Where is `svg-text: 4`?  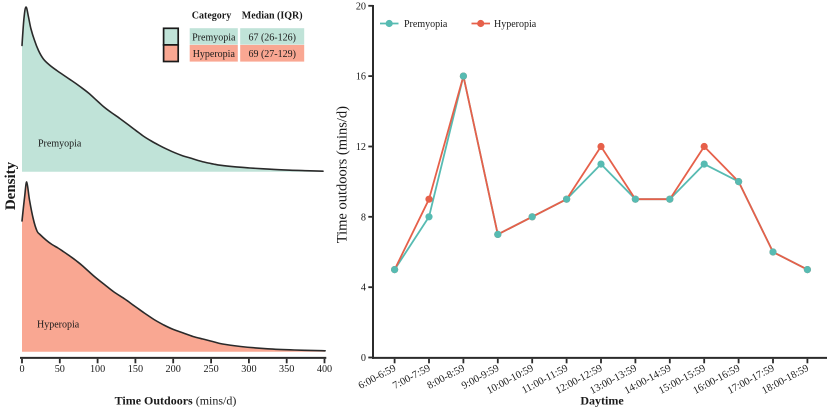 svg-text: 4 is located at coordinates (363, 288).